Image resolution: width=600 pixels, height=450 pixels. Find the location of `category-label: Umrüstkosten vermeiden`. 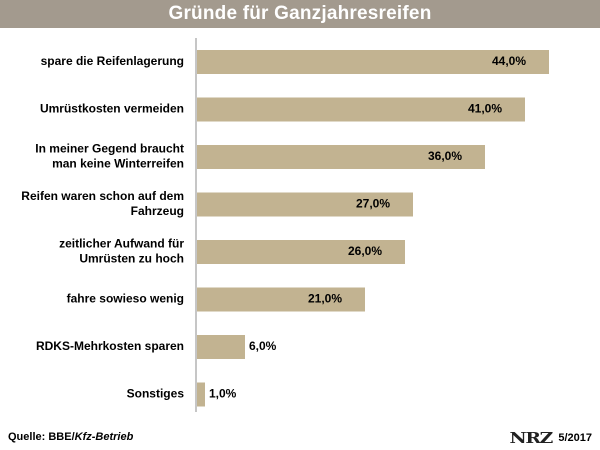

category-label: Umrüstkosten vermeiden is located at coordinates (112, 109).